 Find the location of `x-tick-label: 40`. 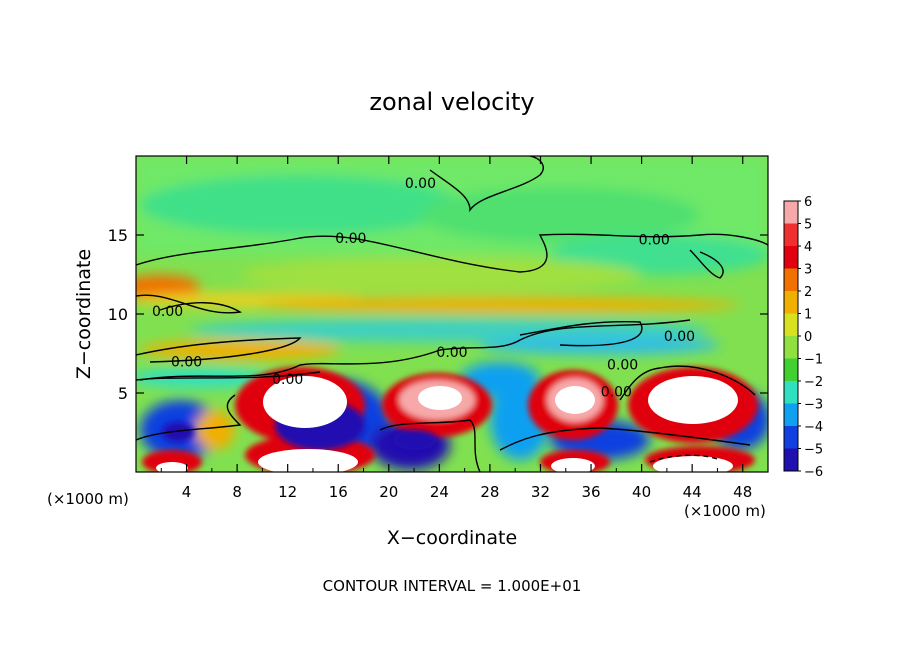

x-tick-label: 40 is located at coordinates (641, 492).